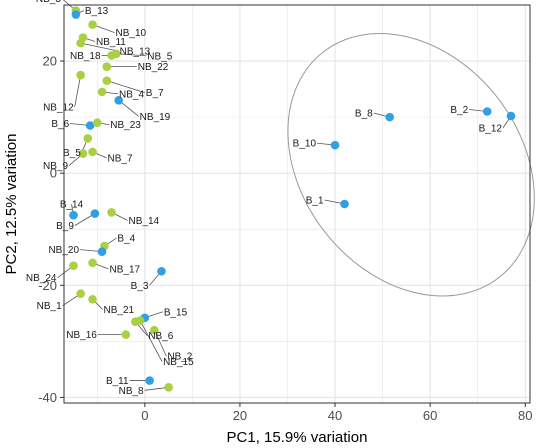 The image size is (536, 448). Describe the element at coordinates (135, 52) in the screenshot. I see `point-label: NB_13` at that location.